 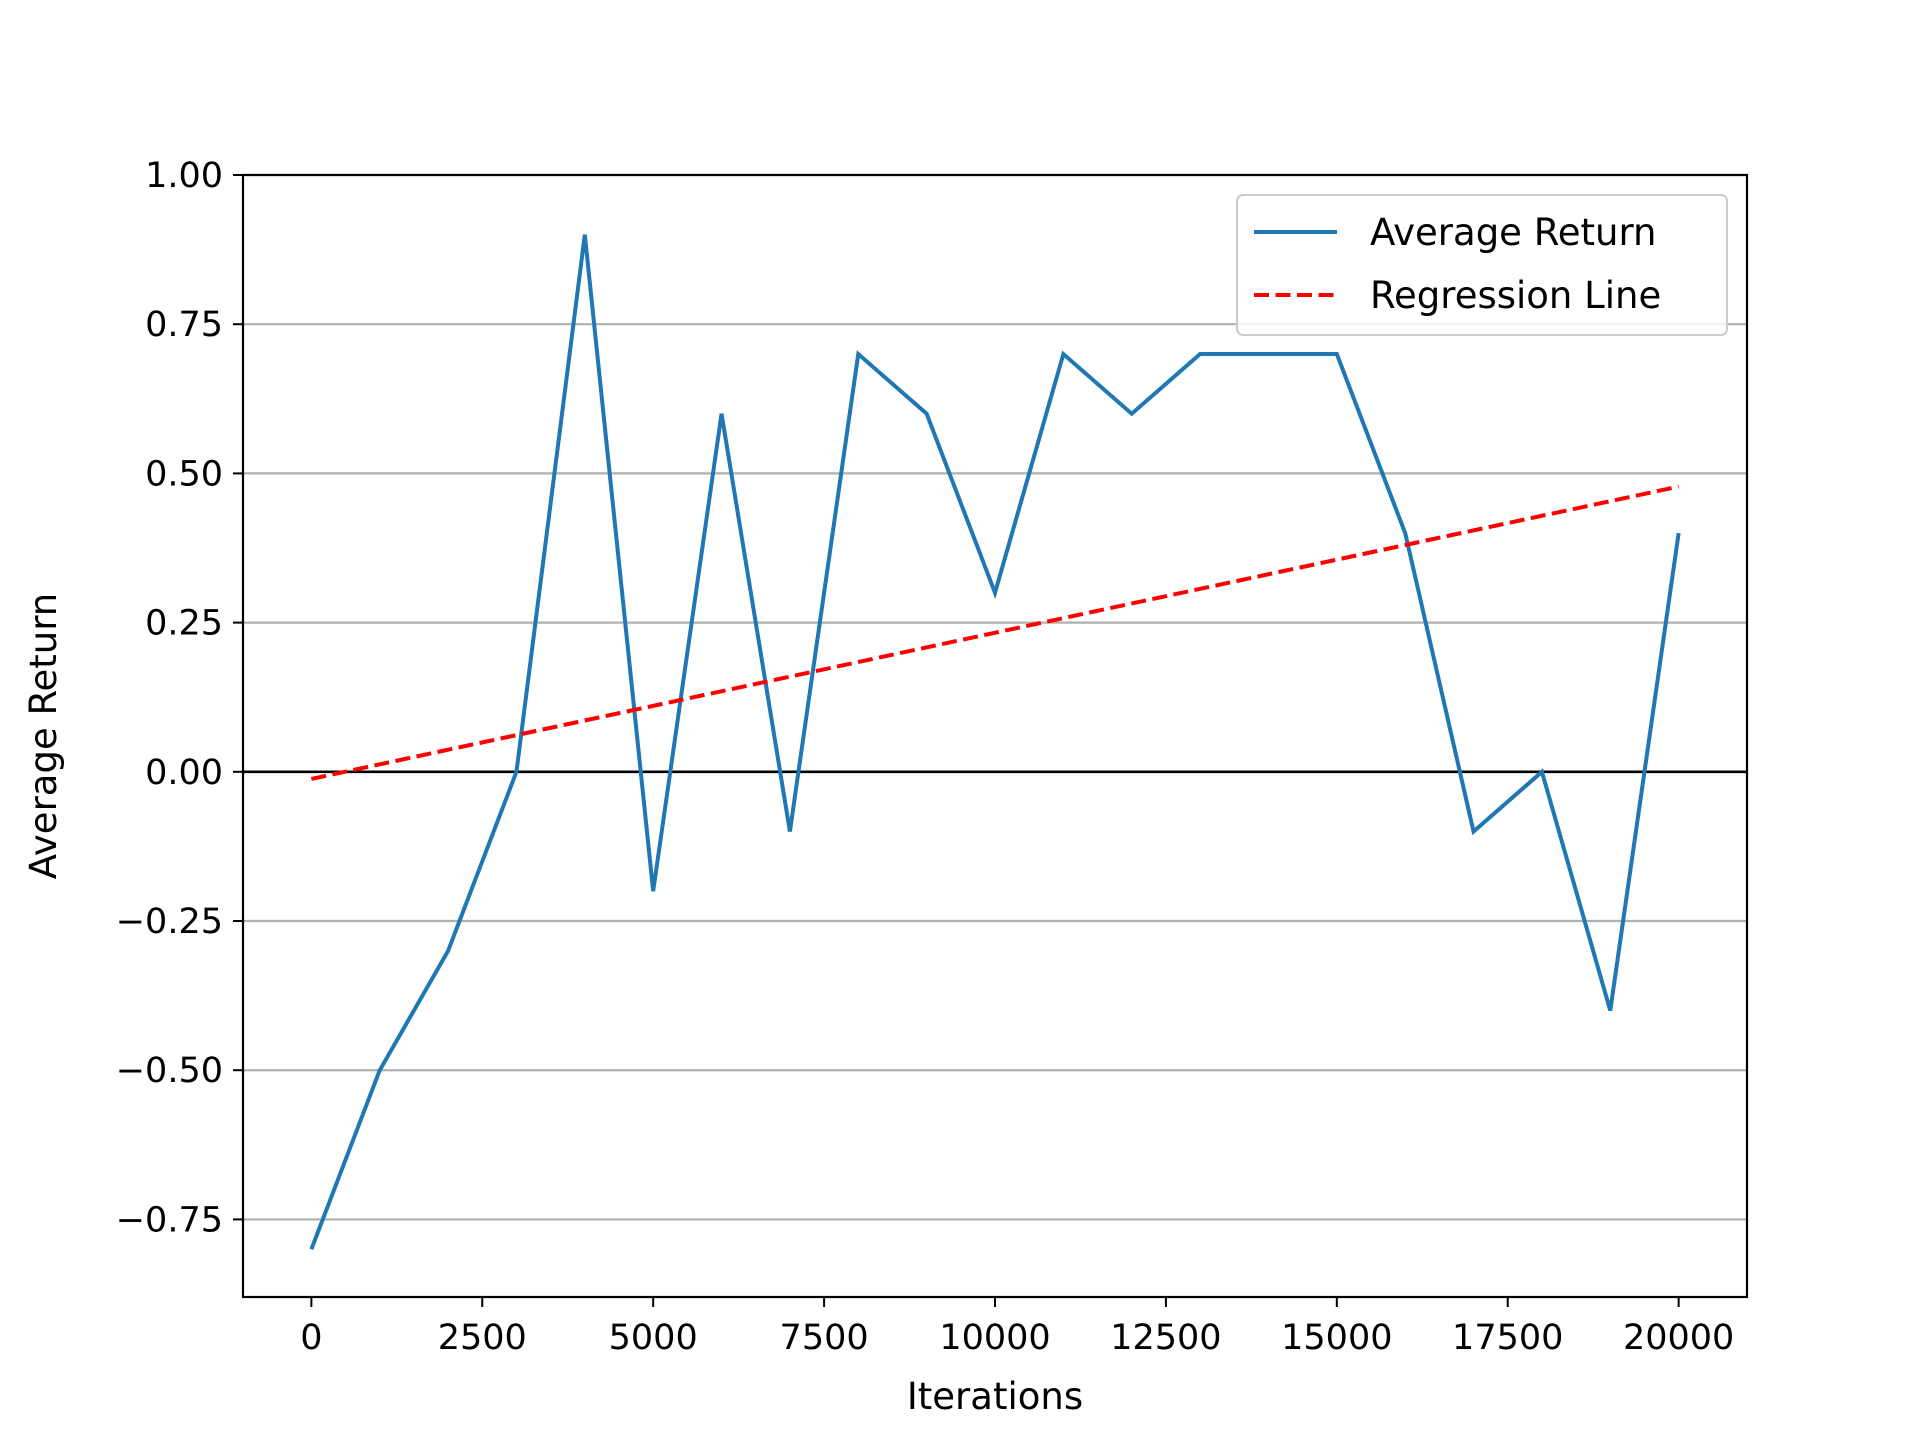 What do you see at coordinates (179, 698) in the screenshot?
I see `y-axis-ticks: −0.75 −0.50 −0.25 0.00 0.25 0.50 0.75 1.00` at bounding box center [179, 698].